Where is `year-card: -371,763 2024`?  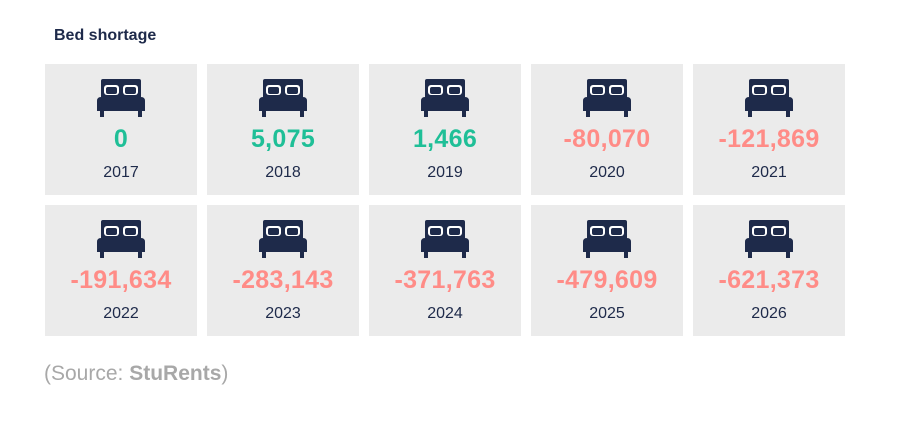 year-card: -371,763 2024 is located at coordinates (445, 270).